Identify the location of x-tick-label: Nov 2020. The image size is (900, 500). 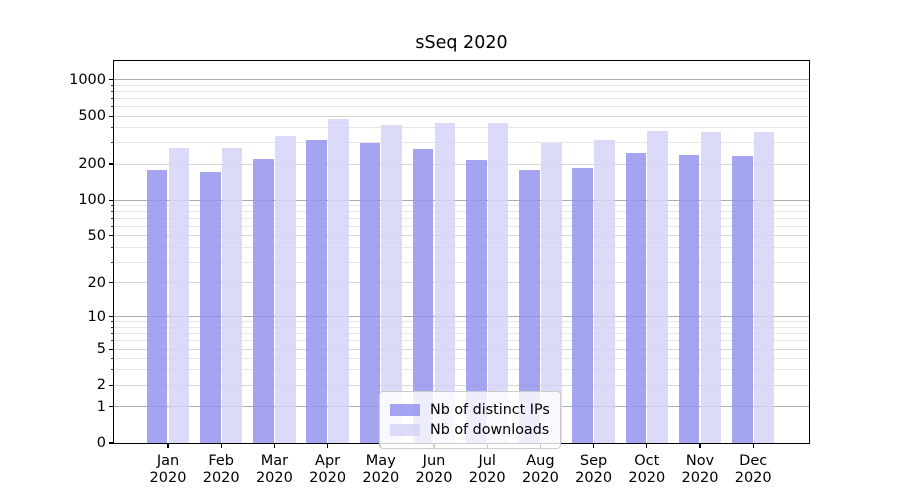
(700, 469).